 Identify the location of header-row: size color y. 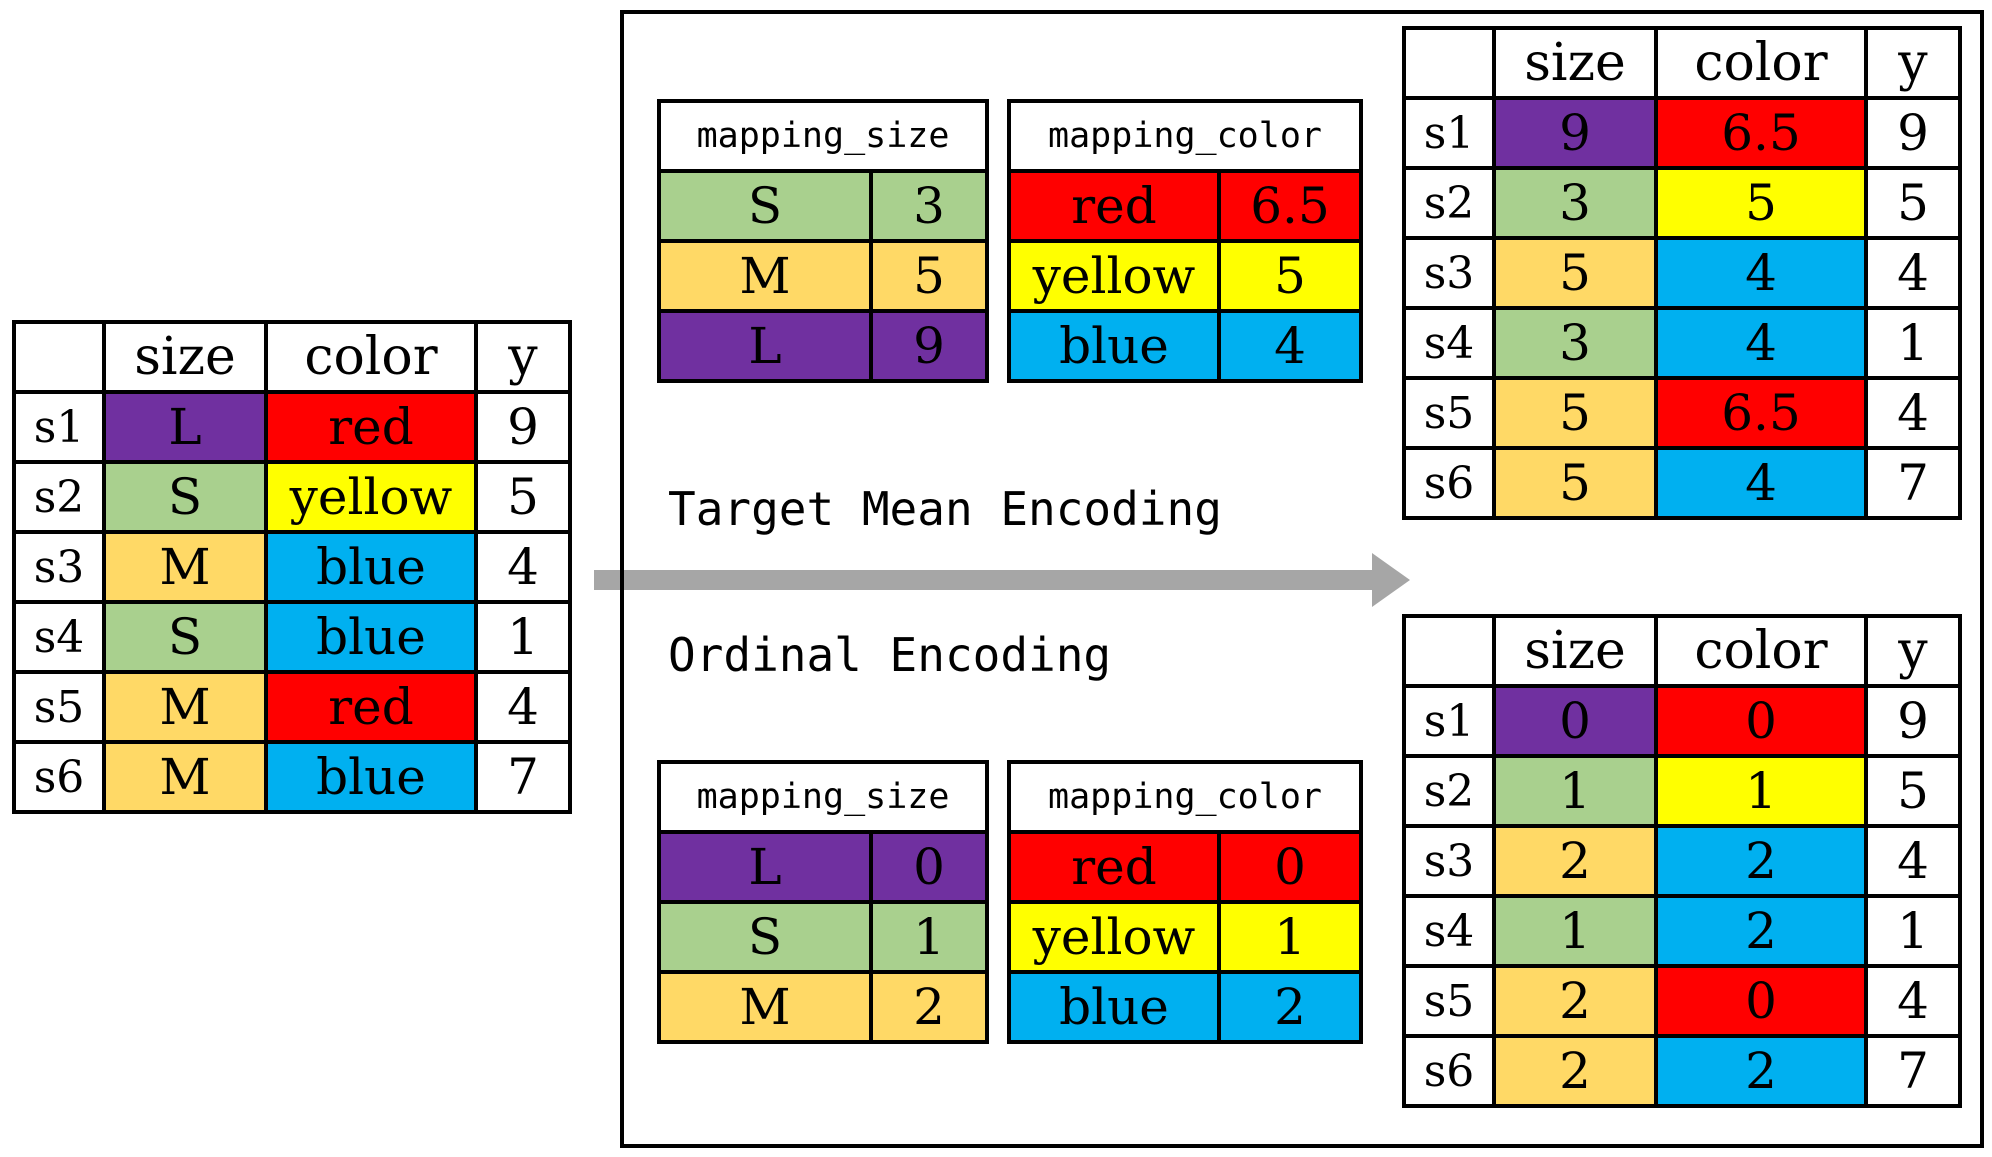
(1682, 63).